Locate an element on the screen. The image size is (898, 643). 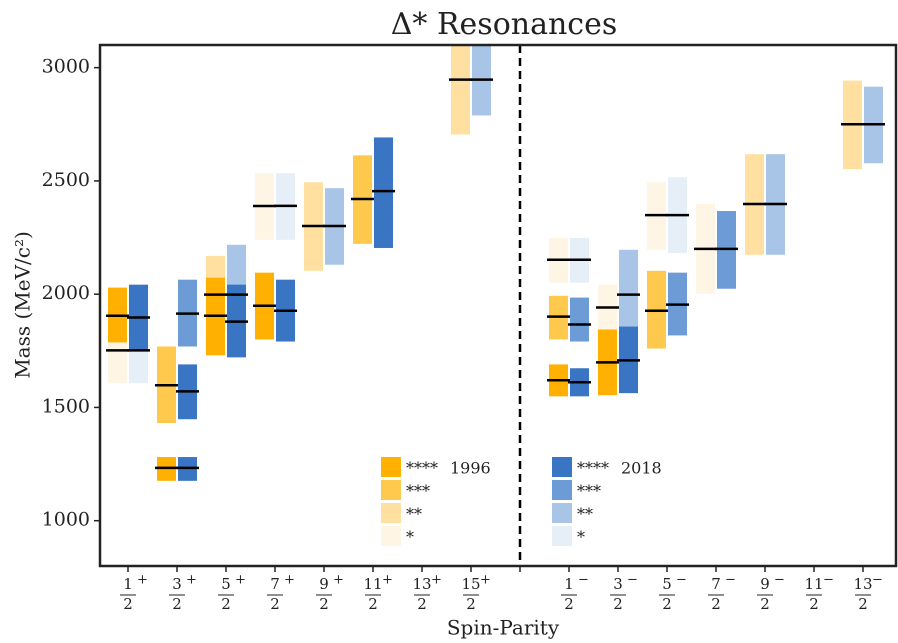
chart-title: Δ* Resonances is located at coordinates (504, 24).